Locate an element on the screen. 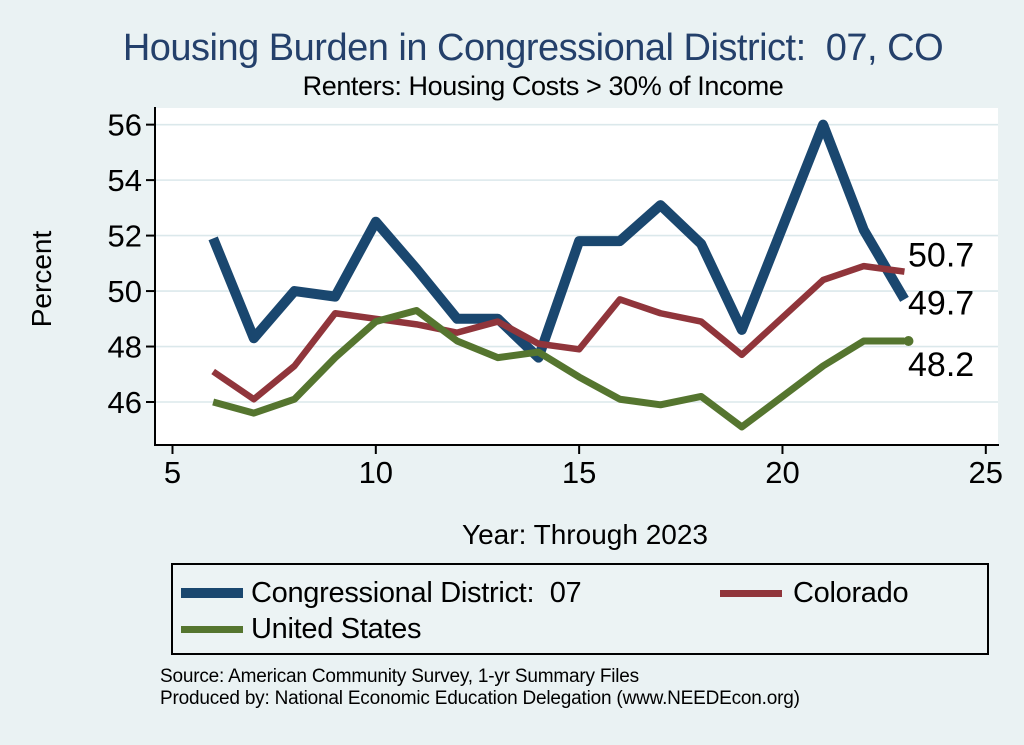 The height and width of the screenshot is (745, 1024). x-tick-label-5: 5 is located at coordinates (172, 472).